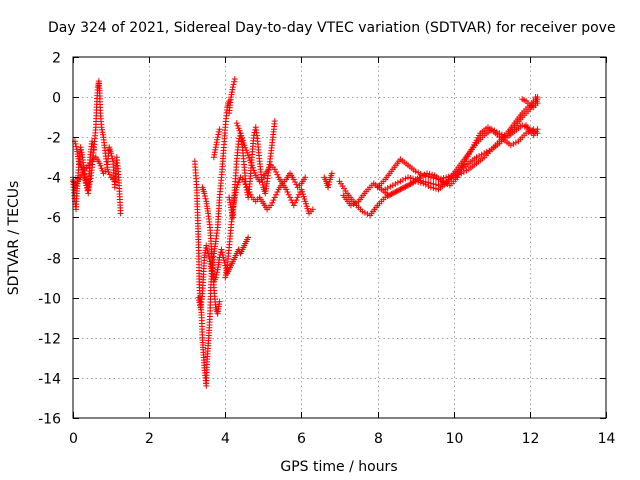  Describe the element at coordinates (54, 179) in the screenshot. I see `y-tick-label: -4` at that location.